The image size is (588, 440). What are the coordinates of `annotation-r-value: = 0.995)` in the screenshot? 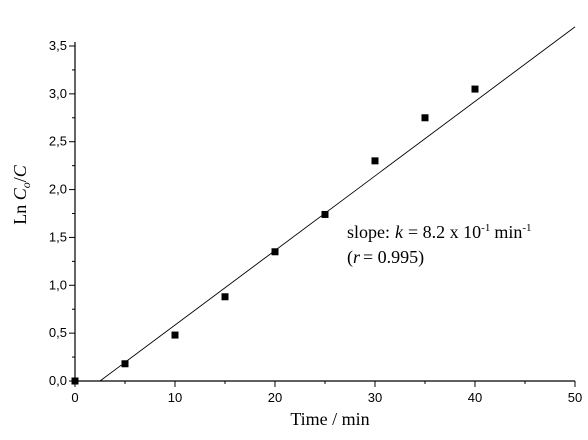 It's located at (393, 257).